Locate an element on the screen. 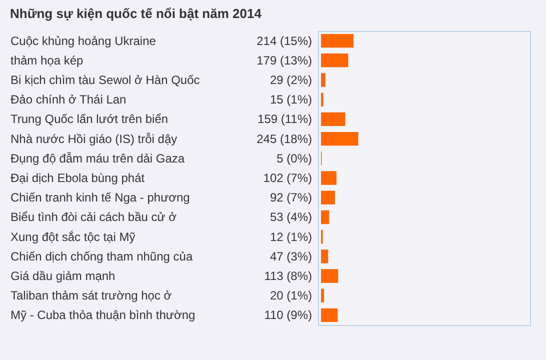  y-tick-label: Taliban thảm sát trường học ở is located at coordinates (91, 295).